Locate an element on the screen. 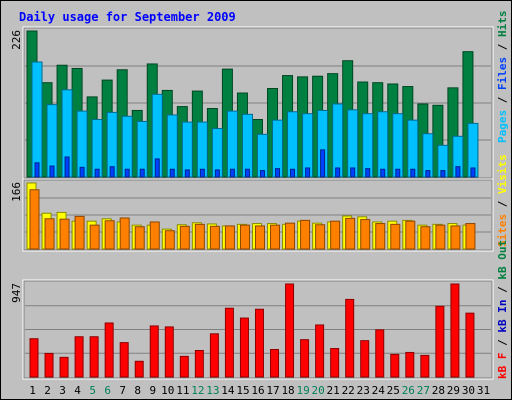  x-tick-label-day-25: 25 is located at coordinates (393, 390).